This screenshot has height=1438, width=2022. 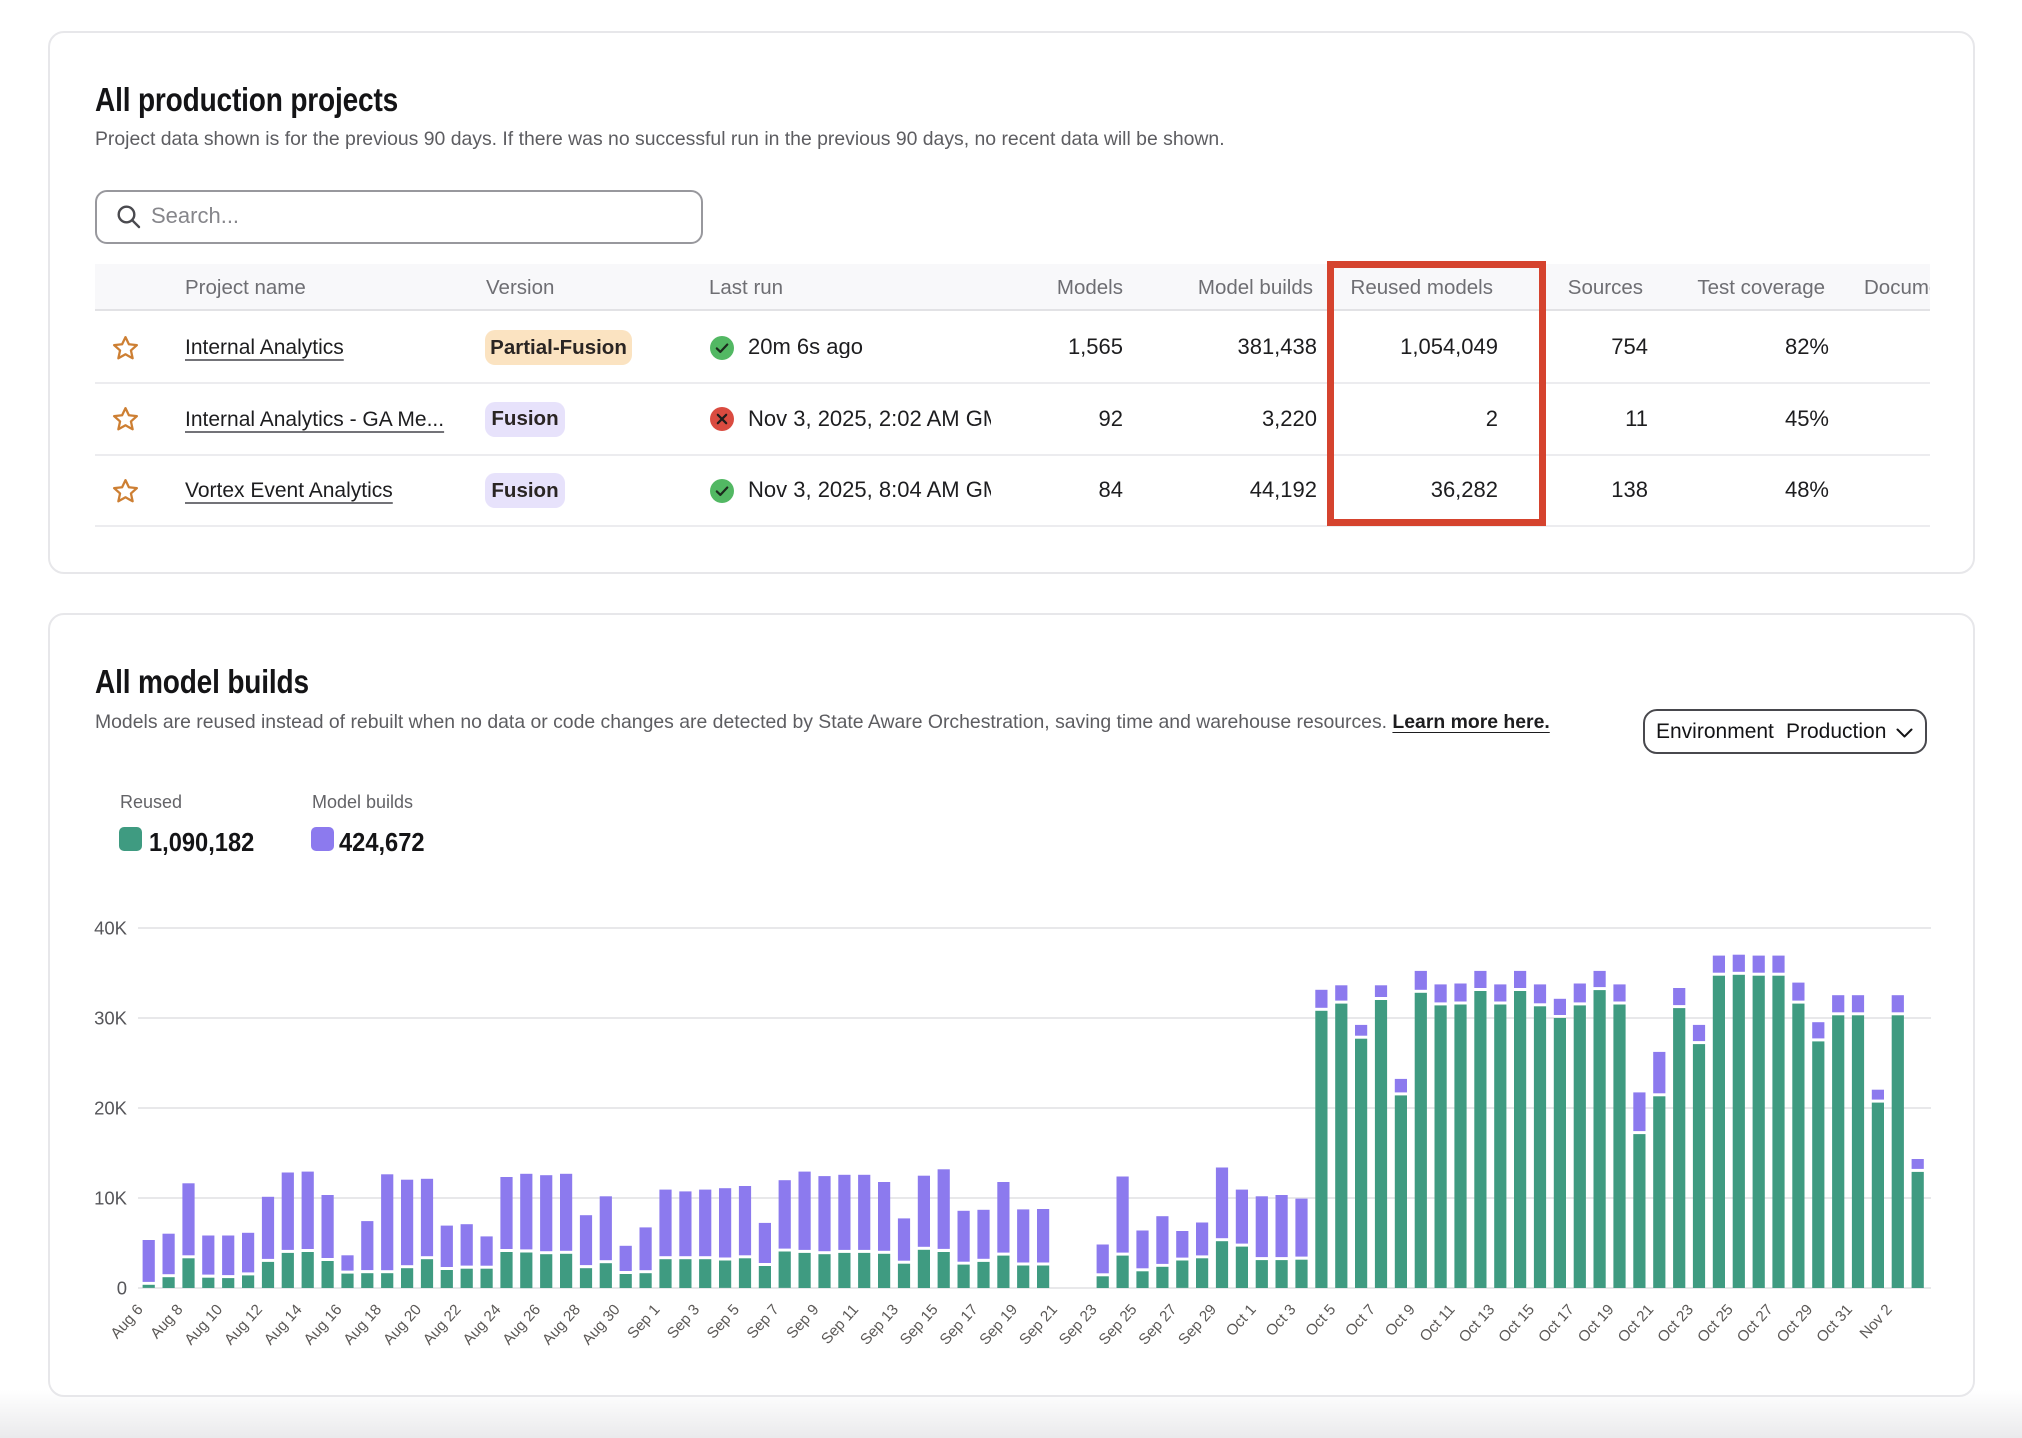 What do you see at coordinates (1281, 1320) in the screenshot?
I see `svg-text: Oct 3` at bounding box center [1281, 1320].